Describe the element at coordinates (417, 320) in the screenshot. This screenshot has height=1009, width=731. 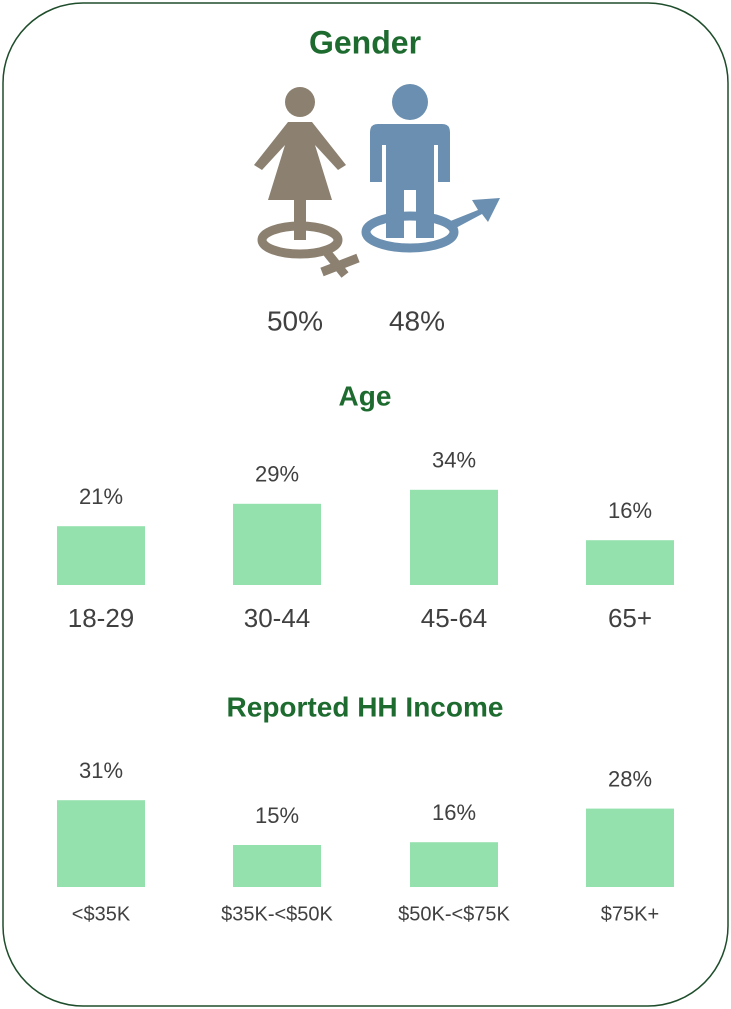
I see `value-label: 48%` at that location.